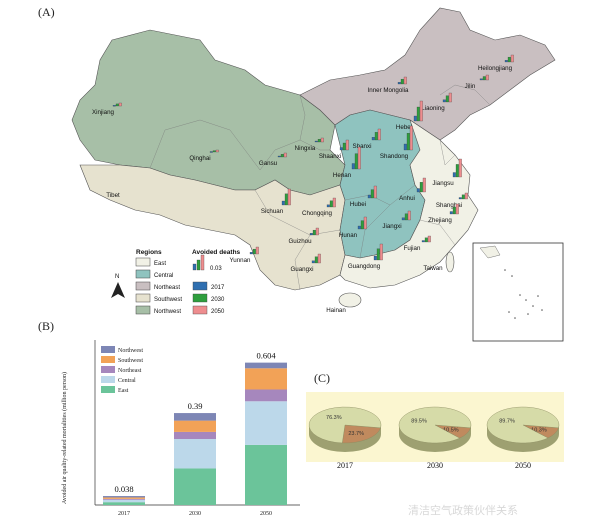 The image size is (600, 529). What do you see at coordinates (195, 426) in the screenshot?
I see `bar-southwest-2030` at bounding box center [195, 426].